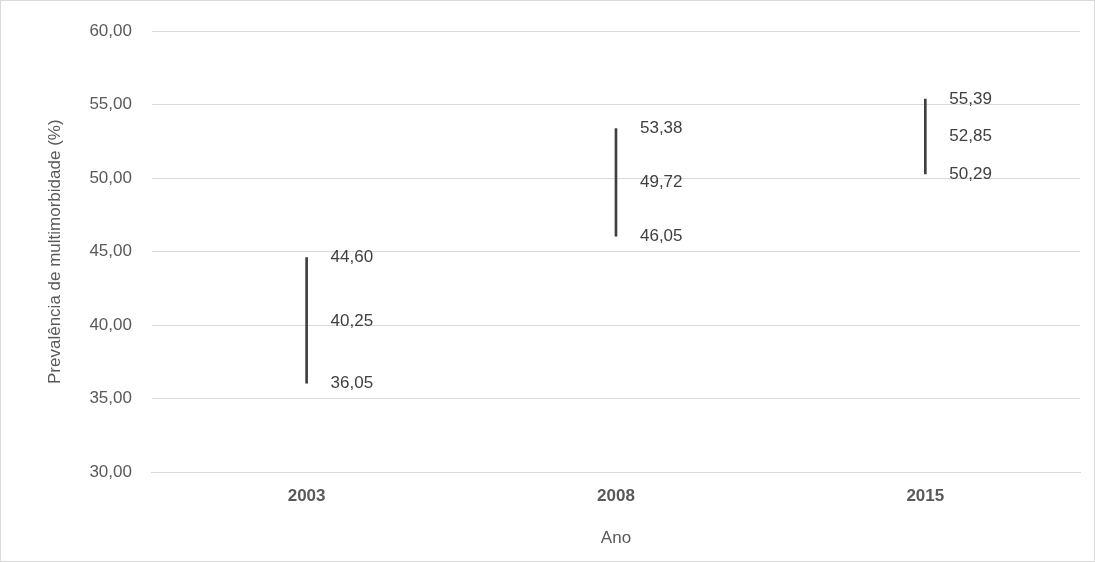  What do you see at coordinates (110, 324) in the screenshot?
I see `y-tick-label: 40,00` at bounding box center [110, 324].